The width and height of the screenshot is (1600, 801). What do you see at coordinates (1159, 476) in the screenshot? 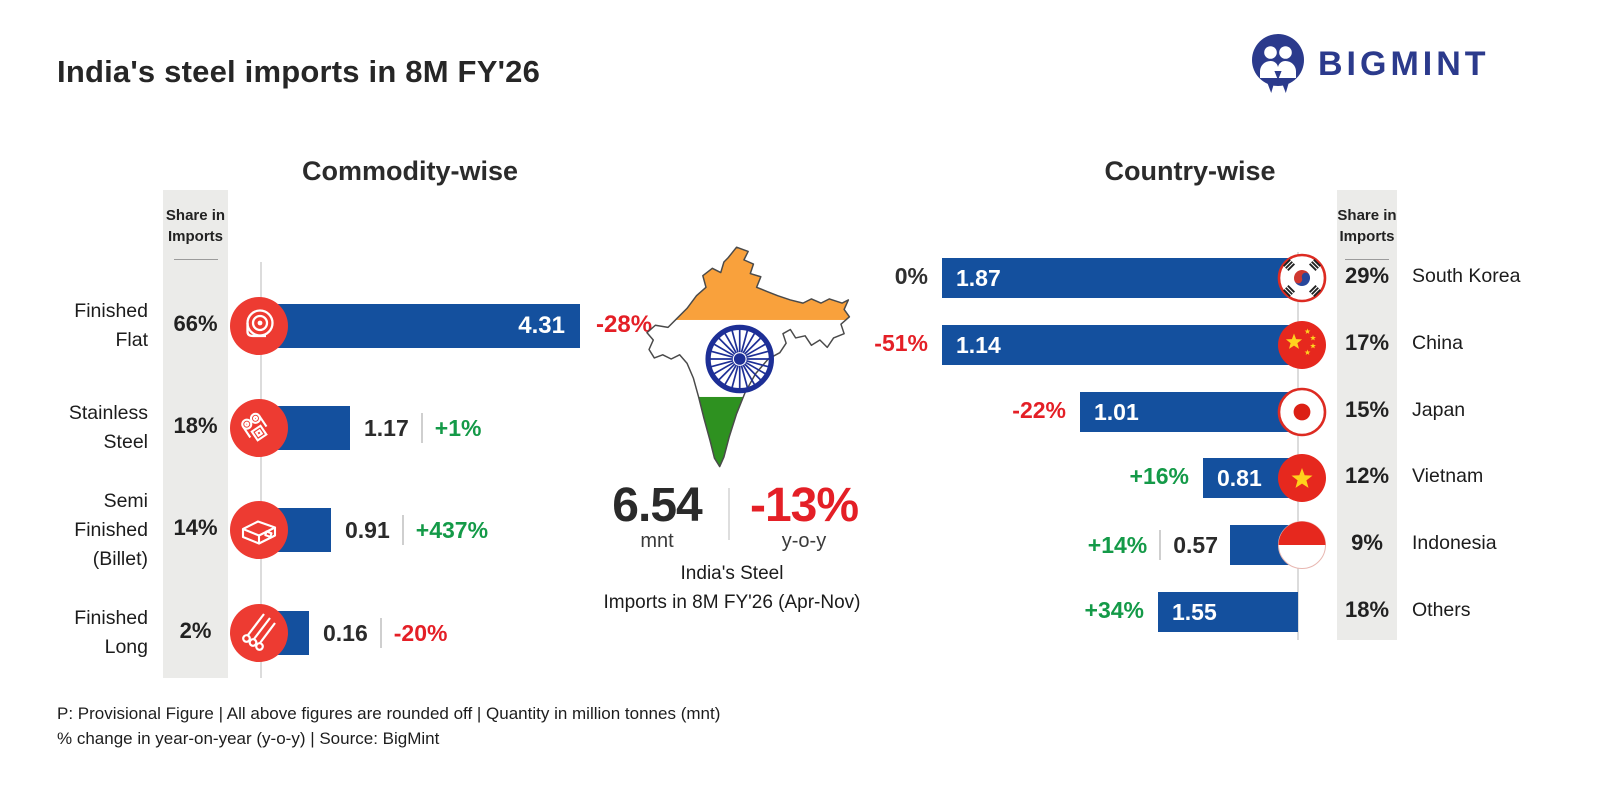
I see `yoy-change-label: +16%` at bounding box center [1159, 476].